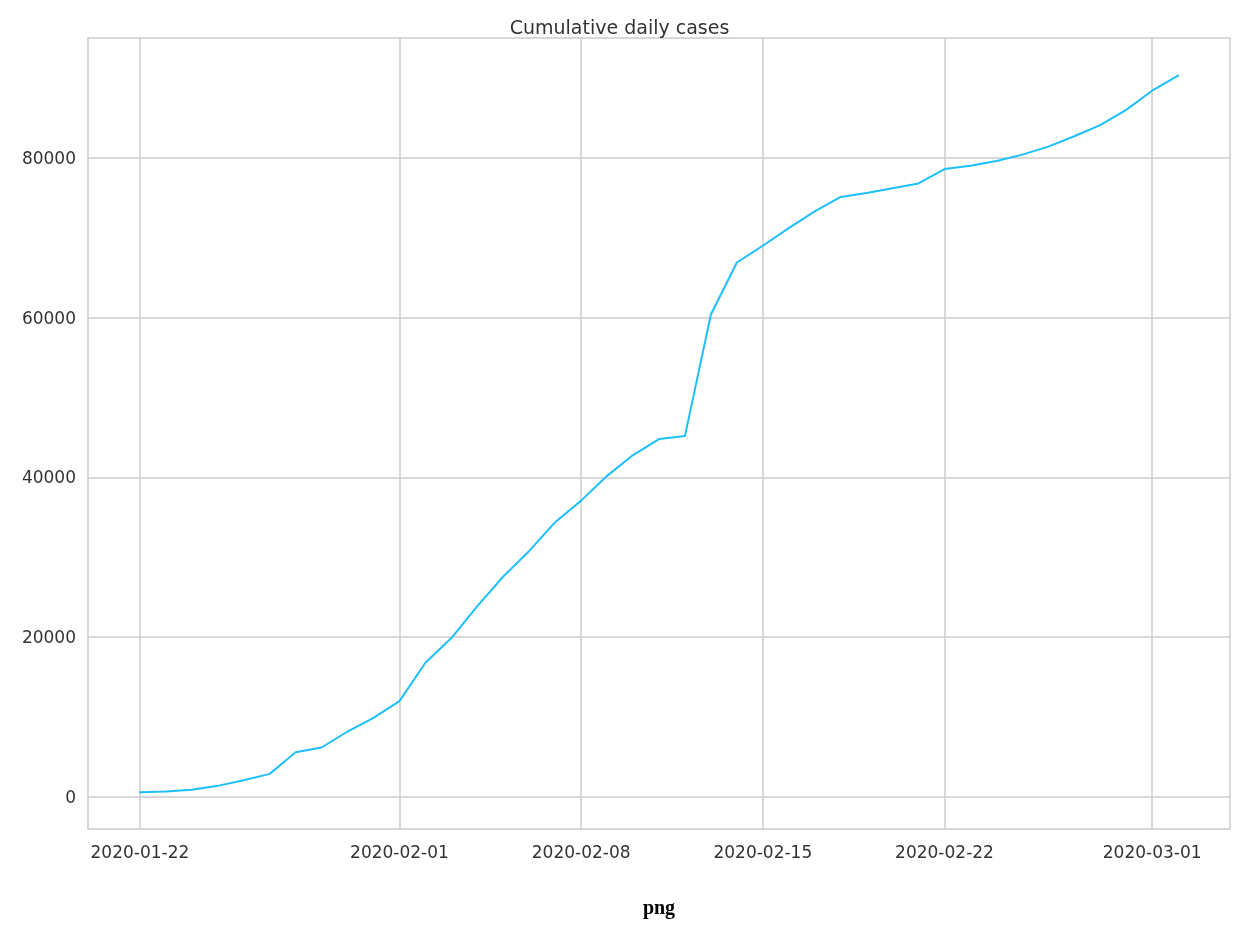 This screenshot has height=930, width=1239. What do you see at coordinates (140, 851) in the screenshot?
I see `x-tick-label: 2020-01-22` at bounding box center [140, 851].